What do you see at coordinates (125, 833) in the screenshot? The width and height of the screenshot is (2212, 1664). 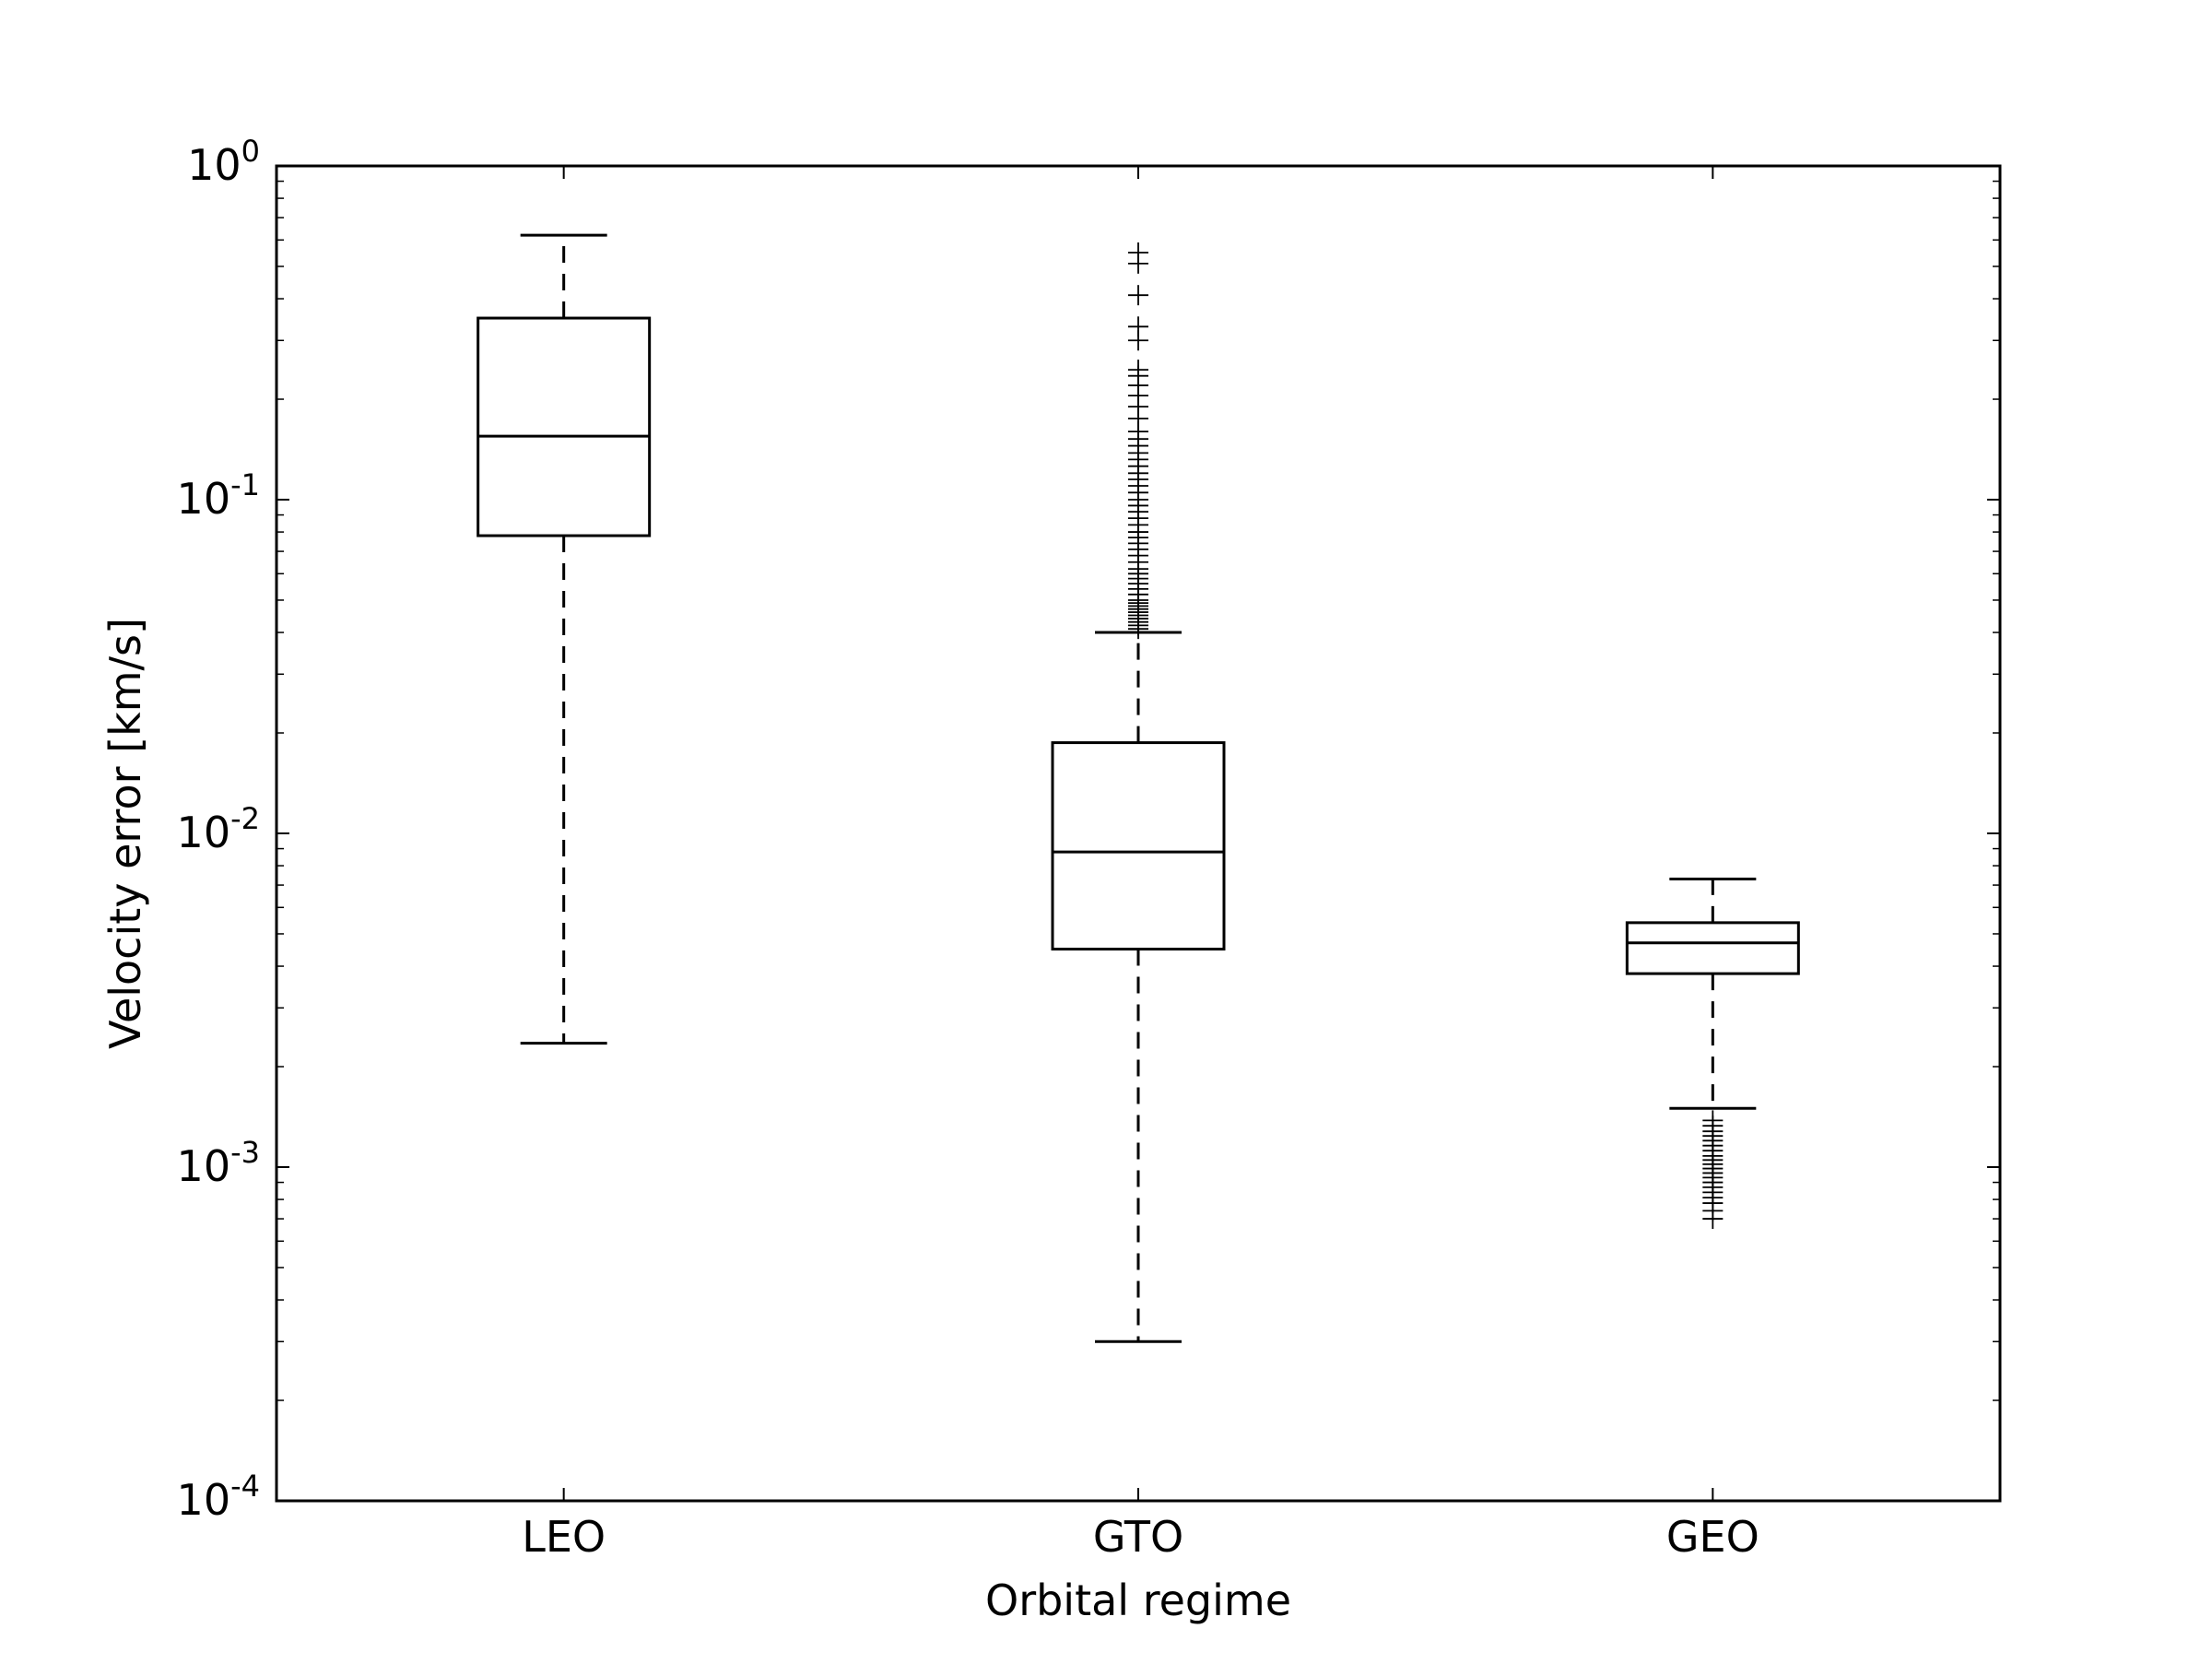 I see `y-axis-label: Velocity error [km/s]` at bounding box center [125, 833].